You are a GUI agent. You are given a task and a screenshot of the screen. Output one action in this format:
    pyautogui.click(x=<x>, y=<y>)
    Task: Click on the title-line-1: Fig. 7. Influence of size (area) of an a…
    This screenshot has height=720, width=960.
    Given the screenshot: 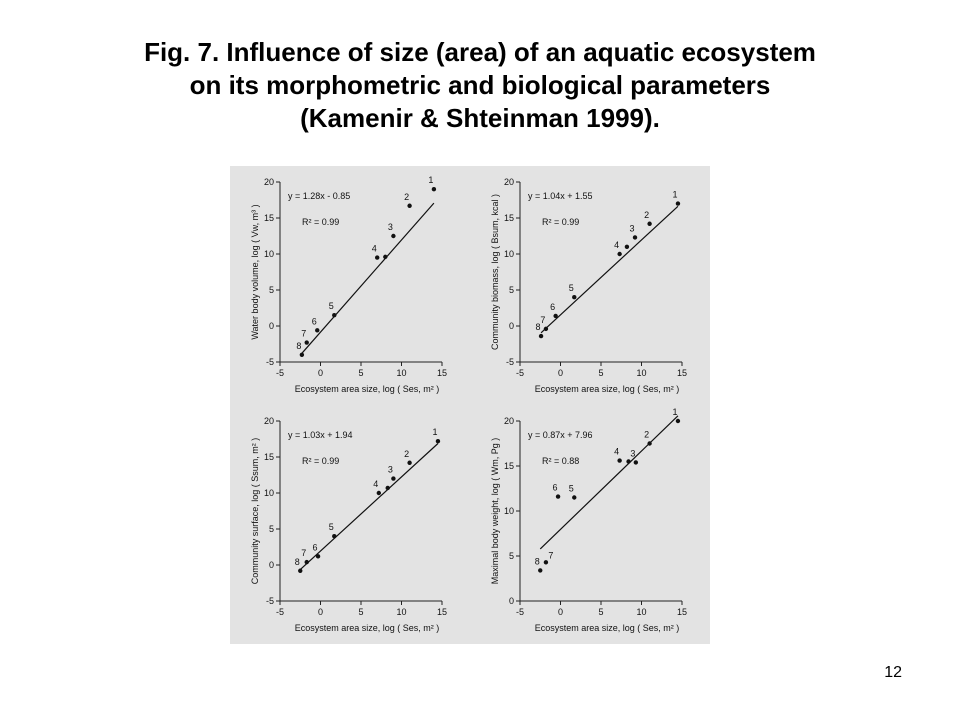 What is the action you would take?
    pyautogui.click(x=480, y=52)
    